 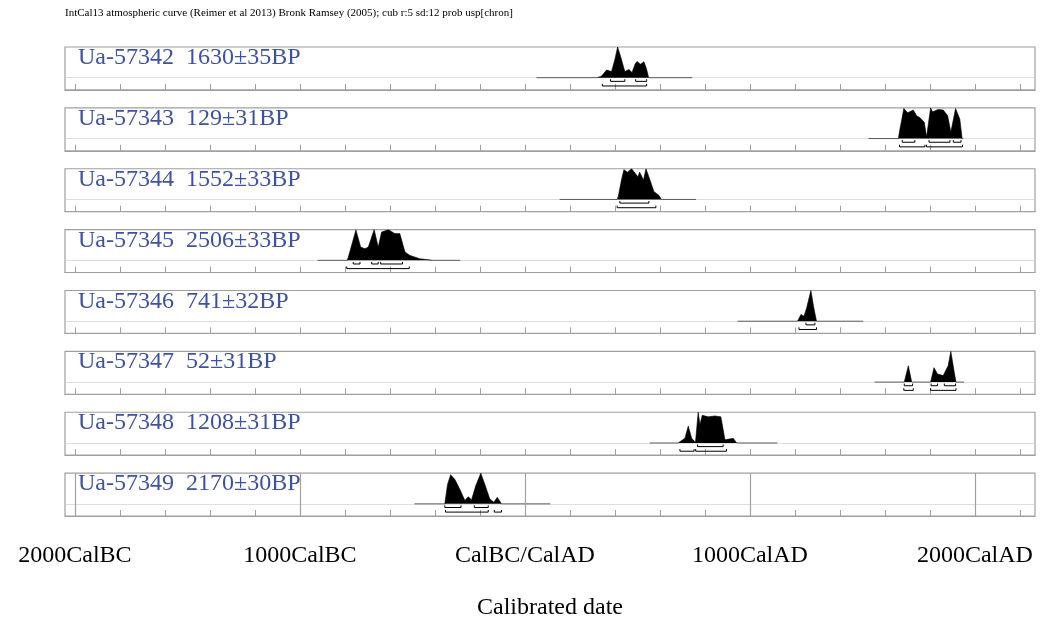 I want to click on x-axis-title: Calibrated date, so click(x=550, y=606).